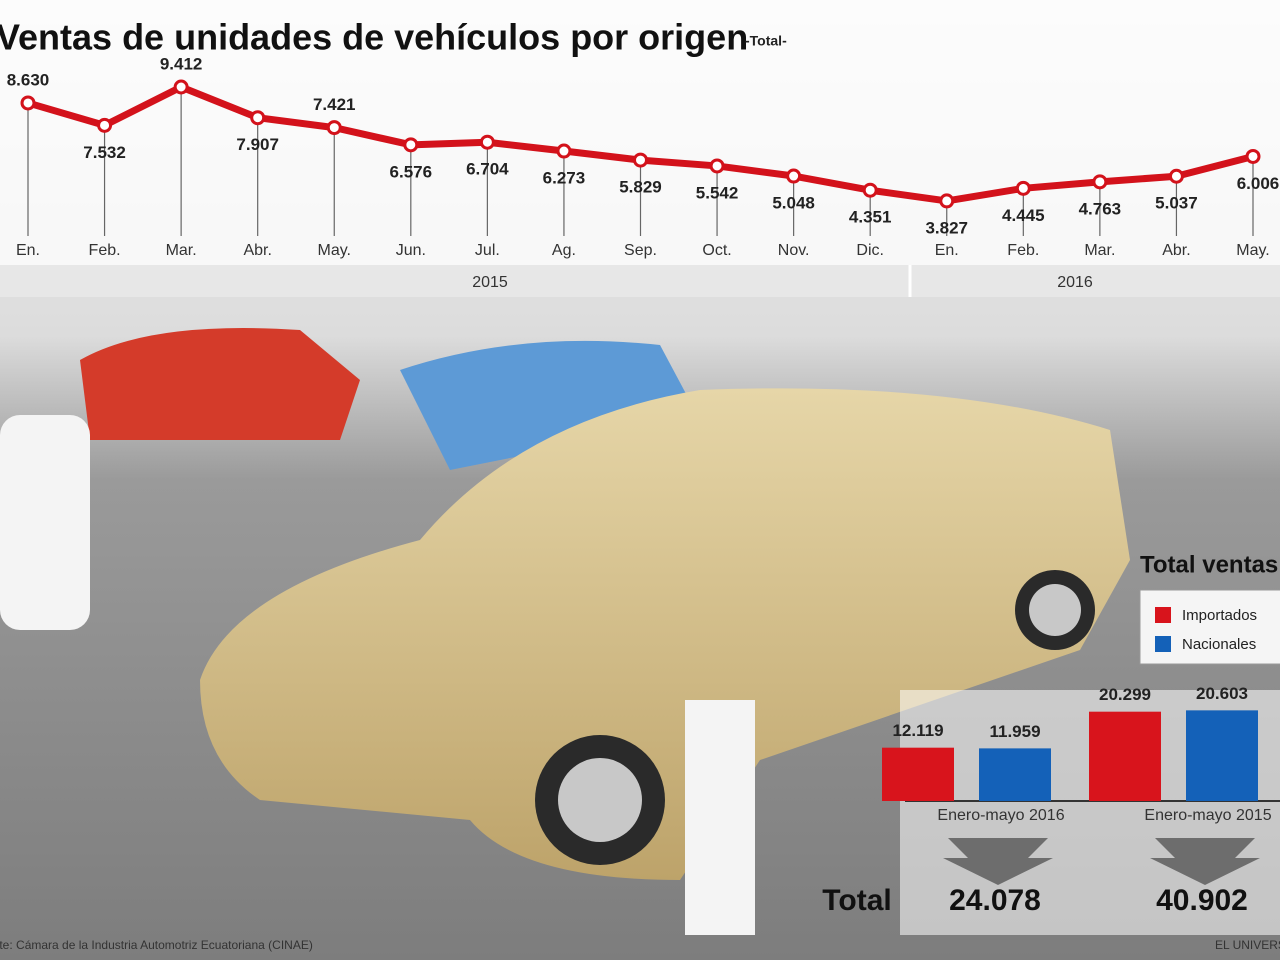 The width and height of the screenshot is (1280, 960). I want to click on value-label: 5.048, so click(793, 203).